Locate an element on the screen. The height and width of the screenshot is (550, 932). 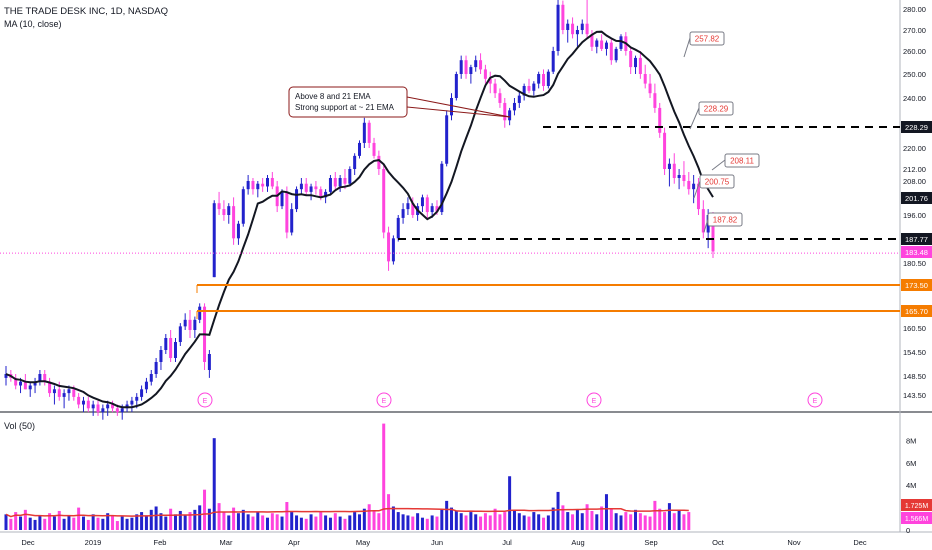
price-label-text: 208.11 is located at coordinates (742, 161).